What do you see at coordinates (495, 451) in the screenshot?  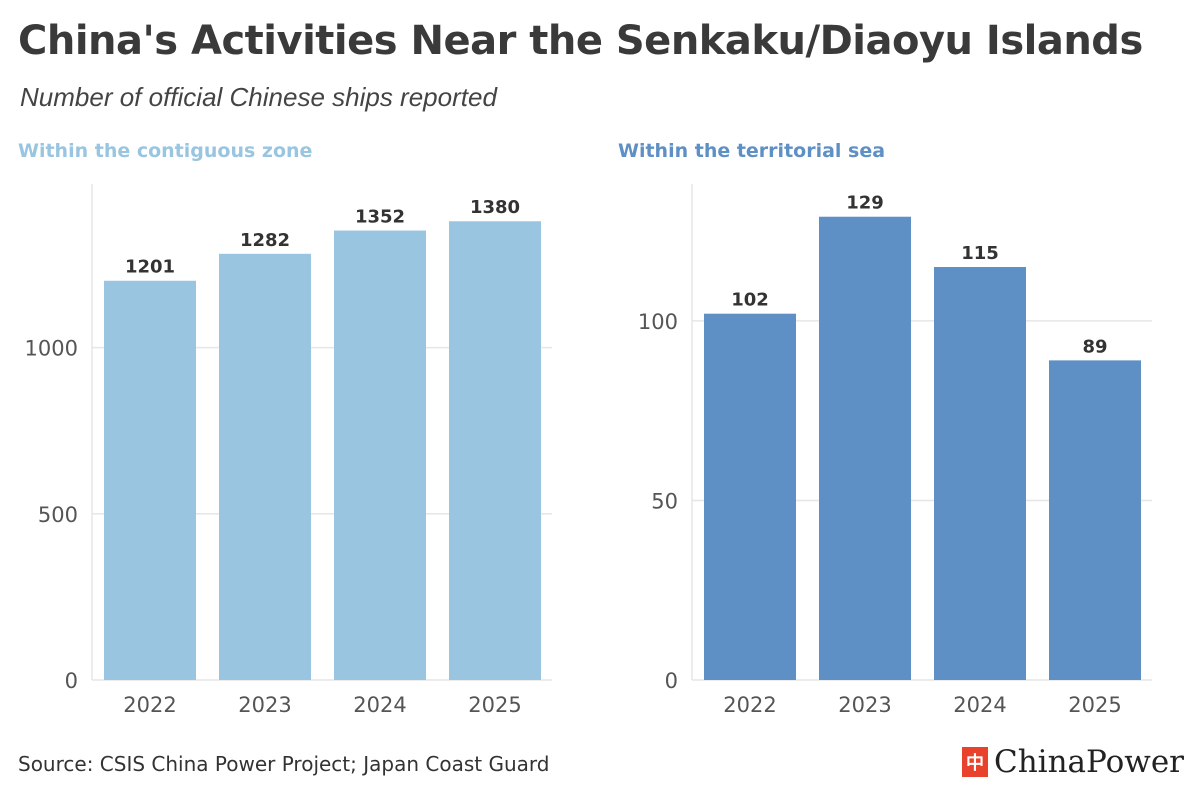 I see `bar-contiguous-2025` at bounding box center [495, 451].